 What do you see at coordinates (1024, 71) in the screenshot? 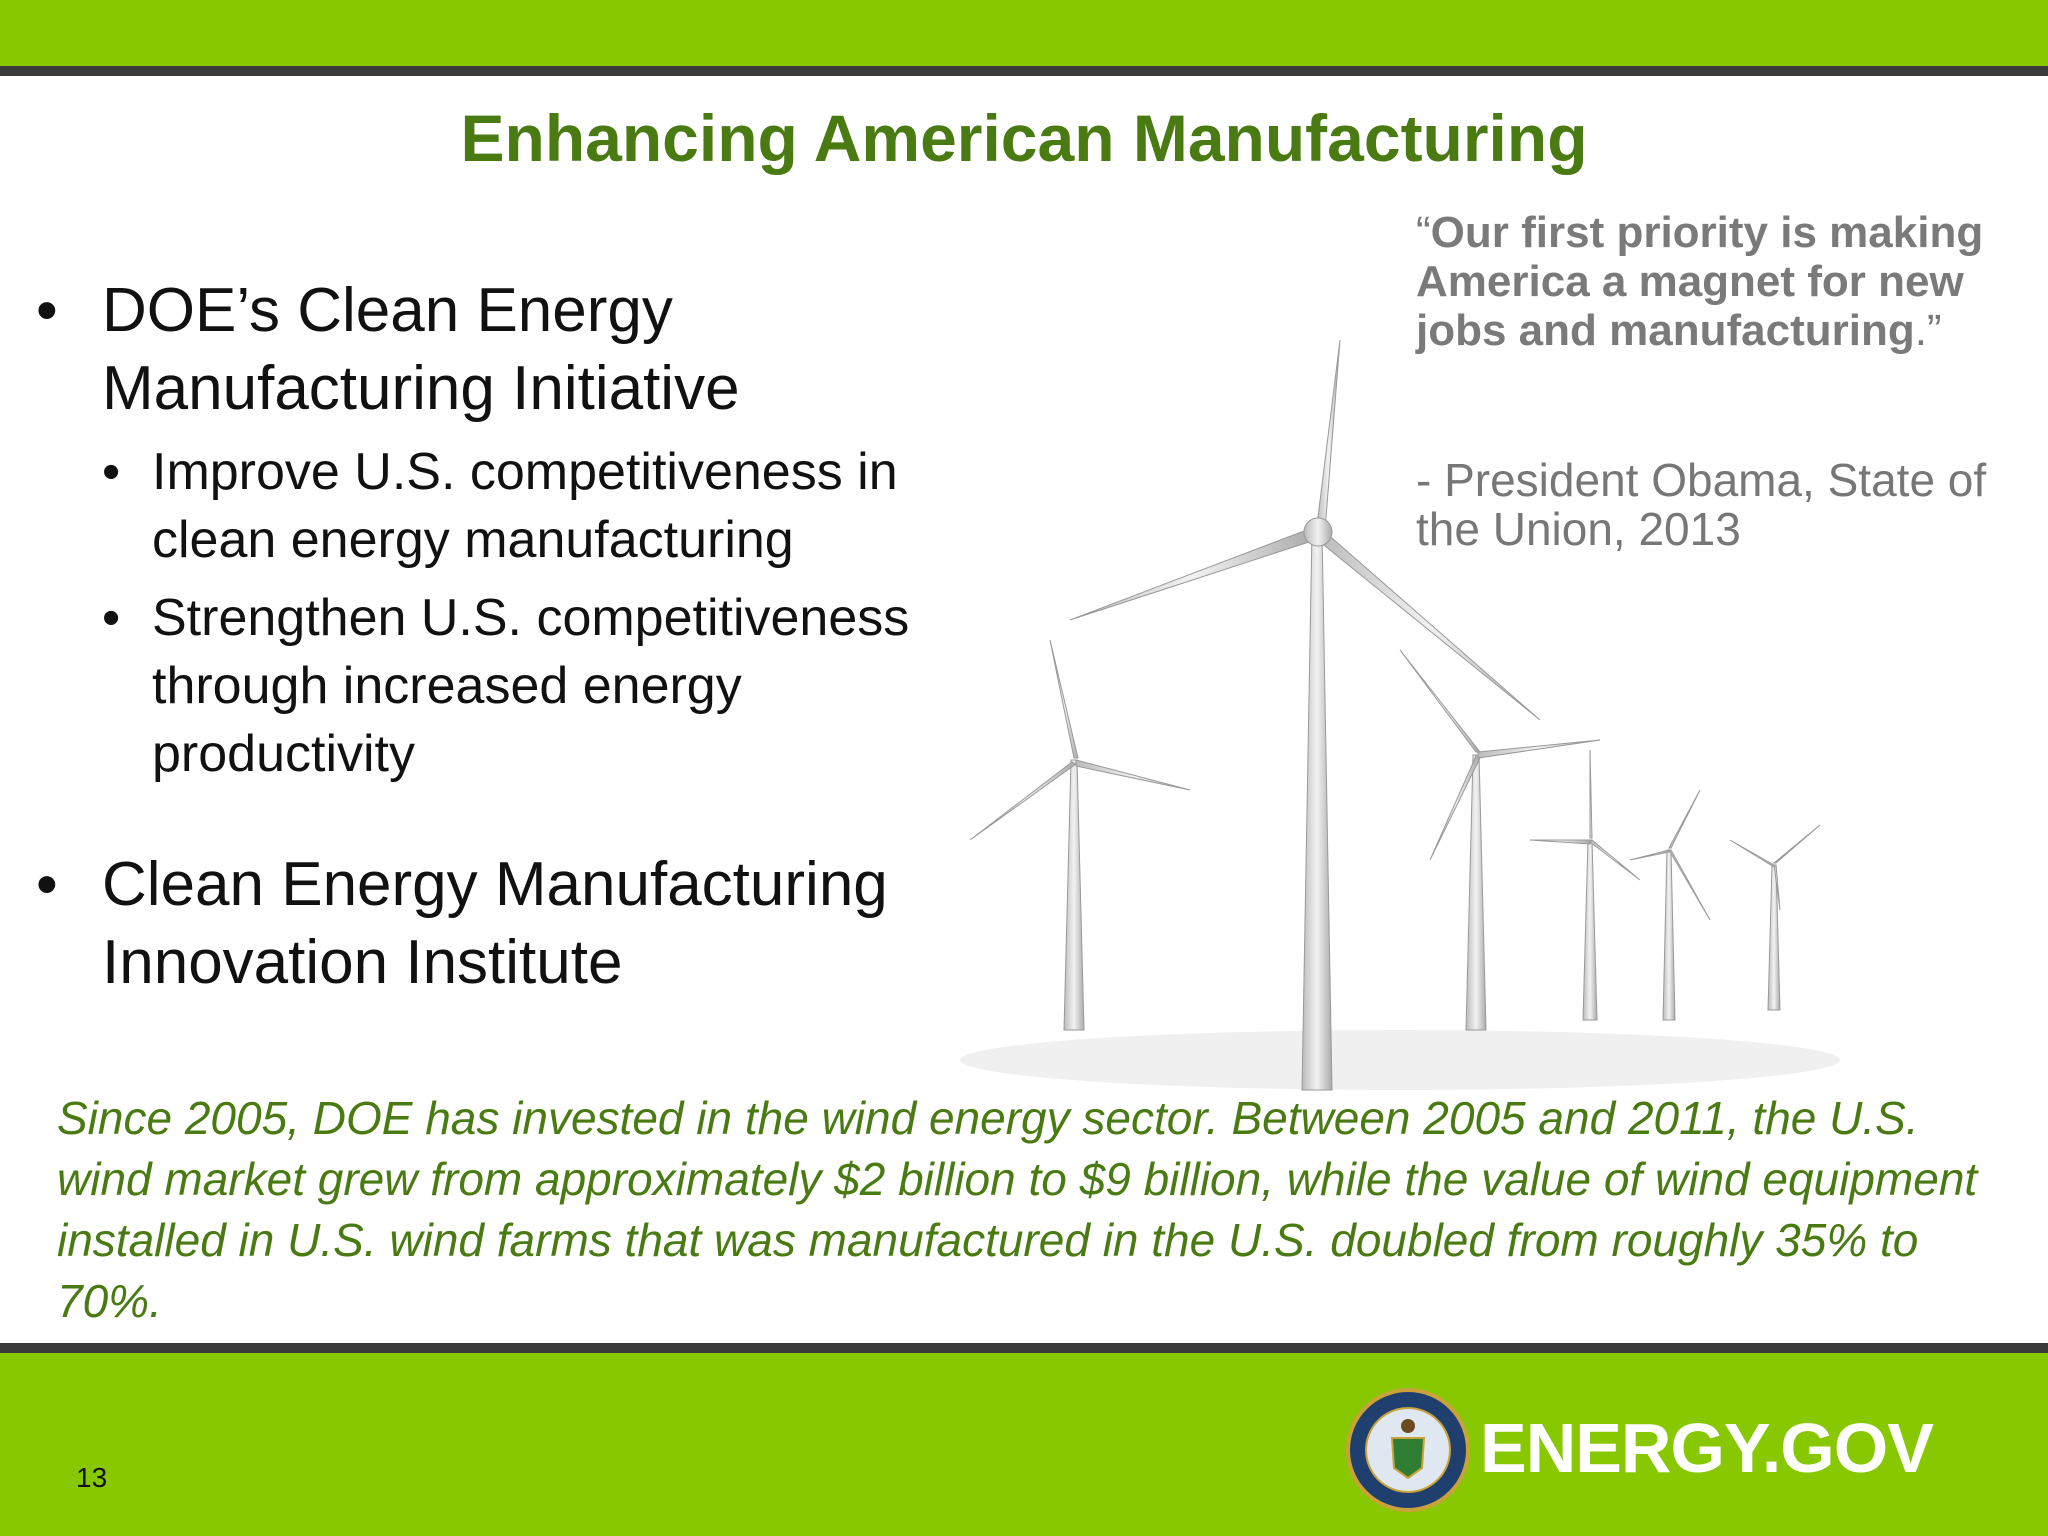
I see `top-rule` at bounding box center [1024, 71].